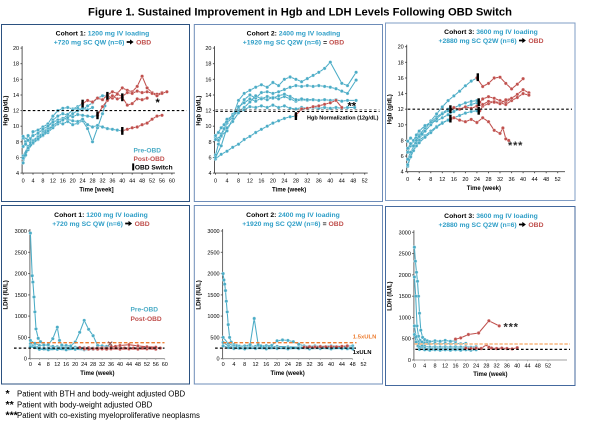 This screenshot has width=602, height=432. I want to click on svg-text: 18, so click(401, 63).